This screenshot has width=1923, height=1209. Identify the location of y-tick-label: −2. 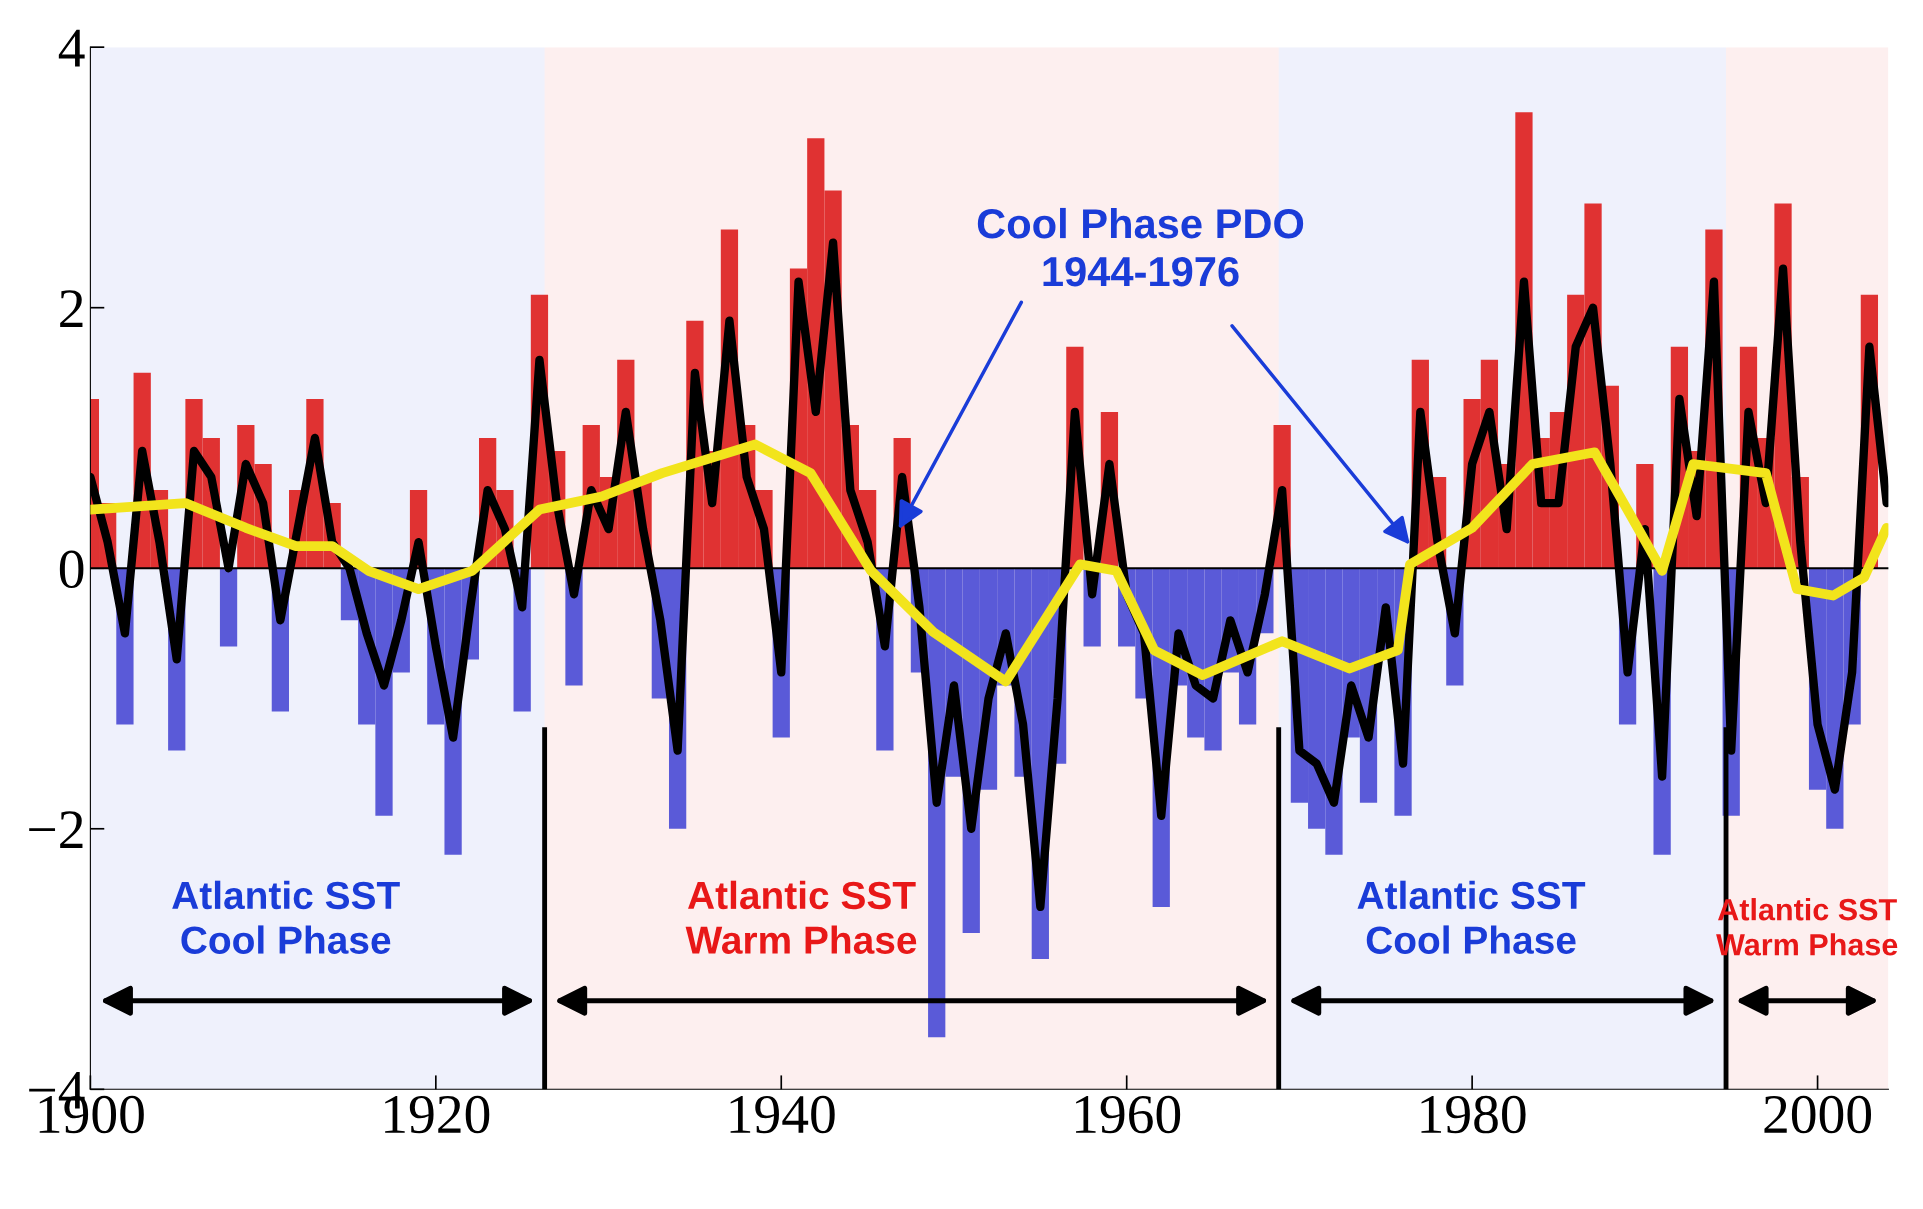
(56, 830).